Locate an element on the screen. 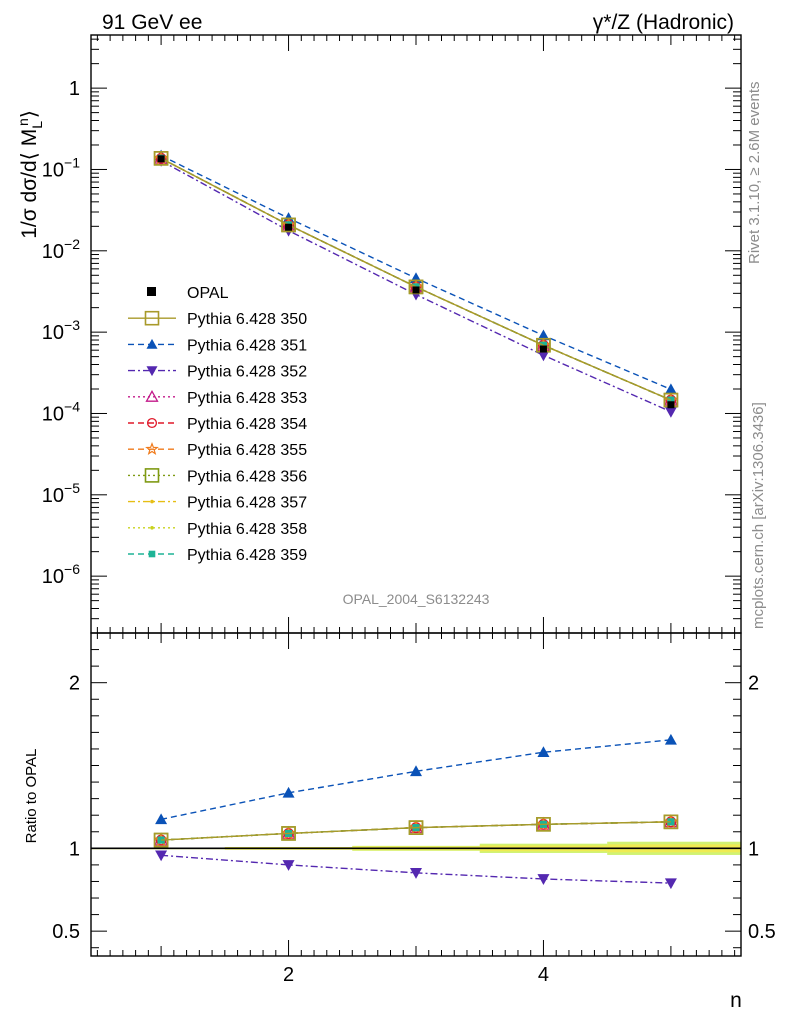 This screenshot has width=786, height=1024. watermark: OPAL_2004_S6132243 is located at coordinates (416, 599).